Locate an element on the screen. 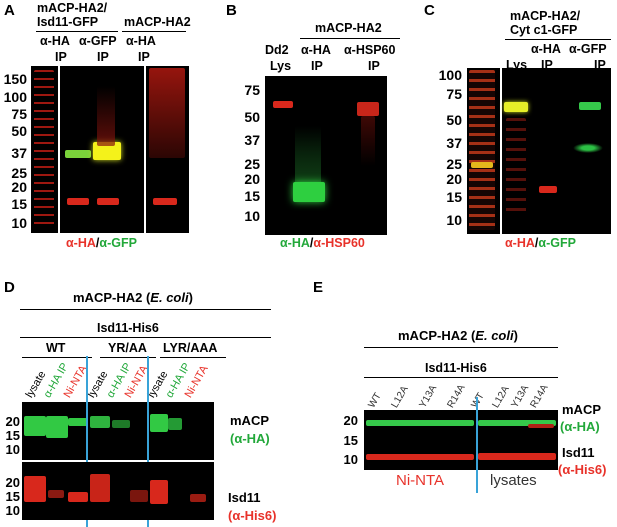  panel-e-side-bottom-1: Isd11 is located at coordinates (578, 452).